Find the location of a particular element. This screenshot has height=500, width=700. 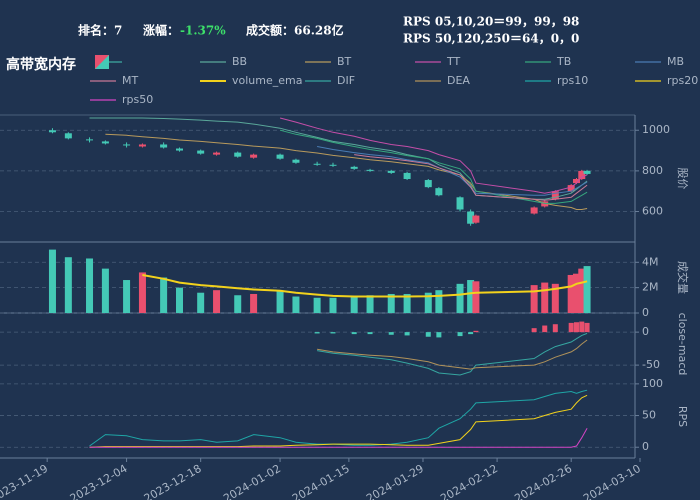

y-tick-label: -50 is located at coordinates (651, 364).